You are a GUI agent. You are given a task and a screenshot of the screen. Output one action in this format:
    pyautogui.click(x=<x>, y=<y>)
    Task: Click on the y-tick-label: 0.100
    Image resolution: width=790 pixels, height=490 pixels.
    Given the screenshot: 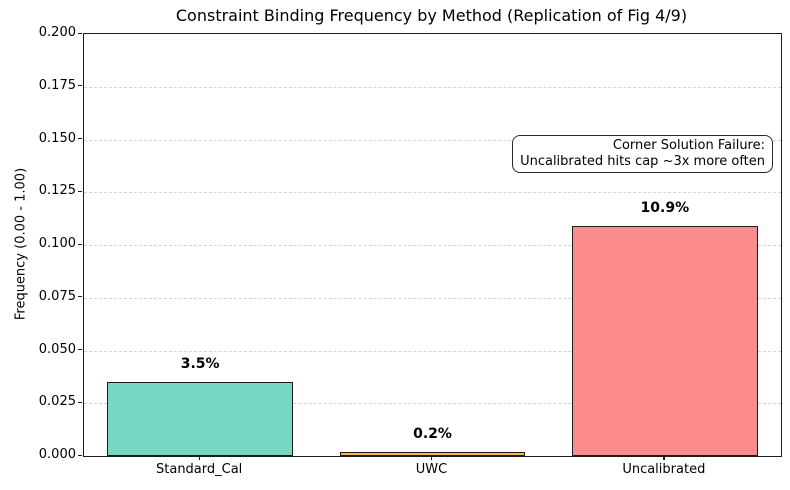 What is the action you would take?
    pyautogui.click(x=57, y=243)
    